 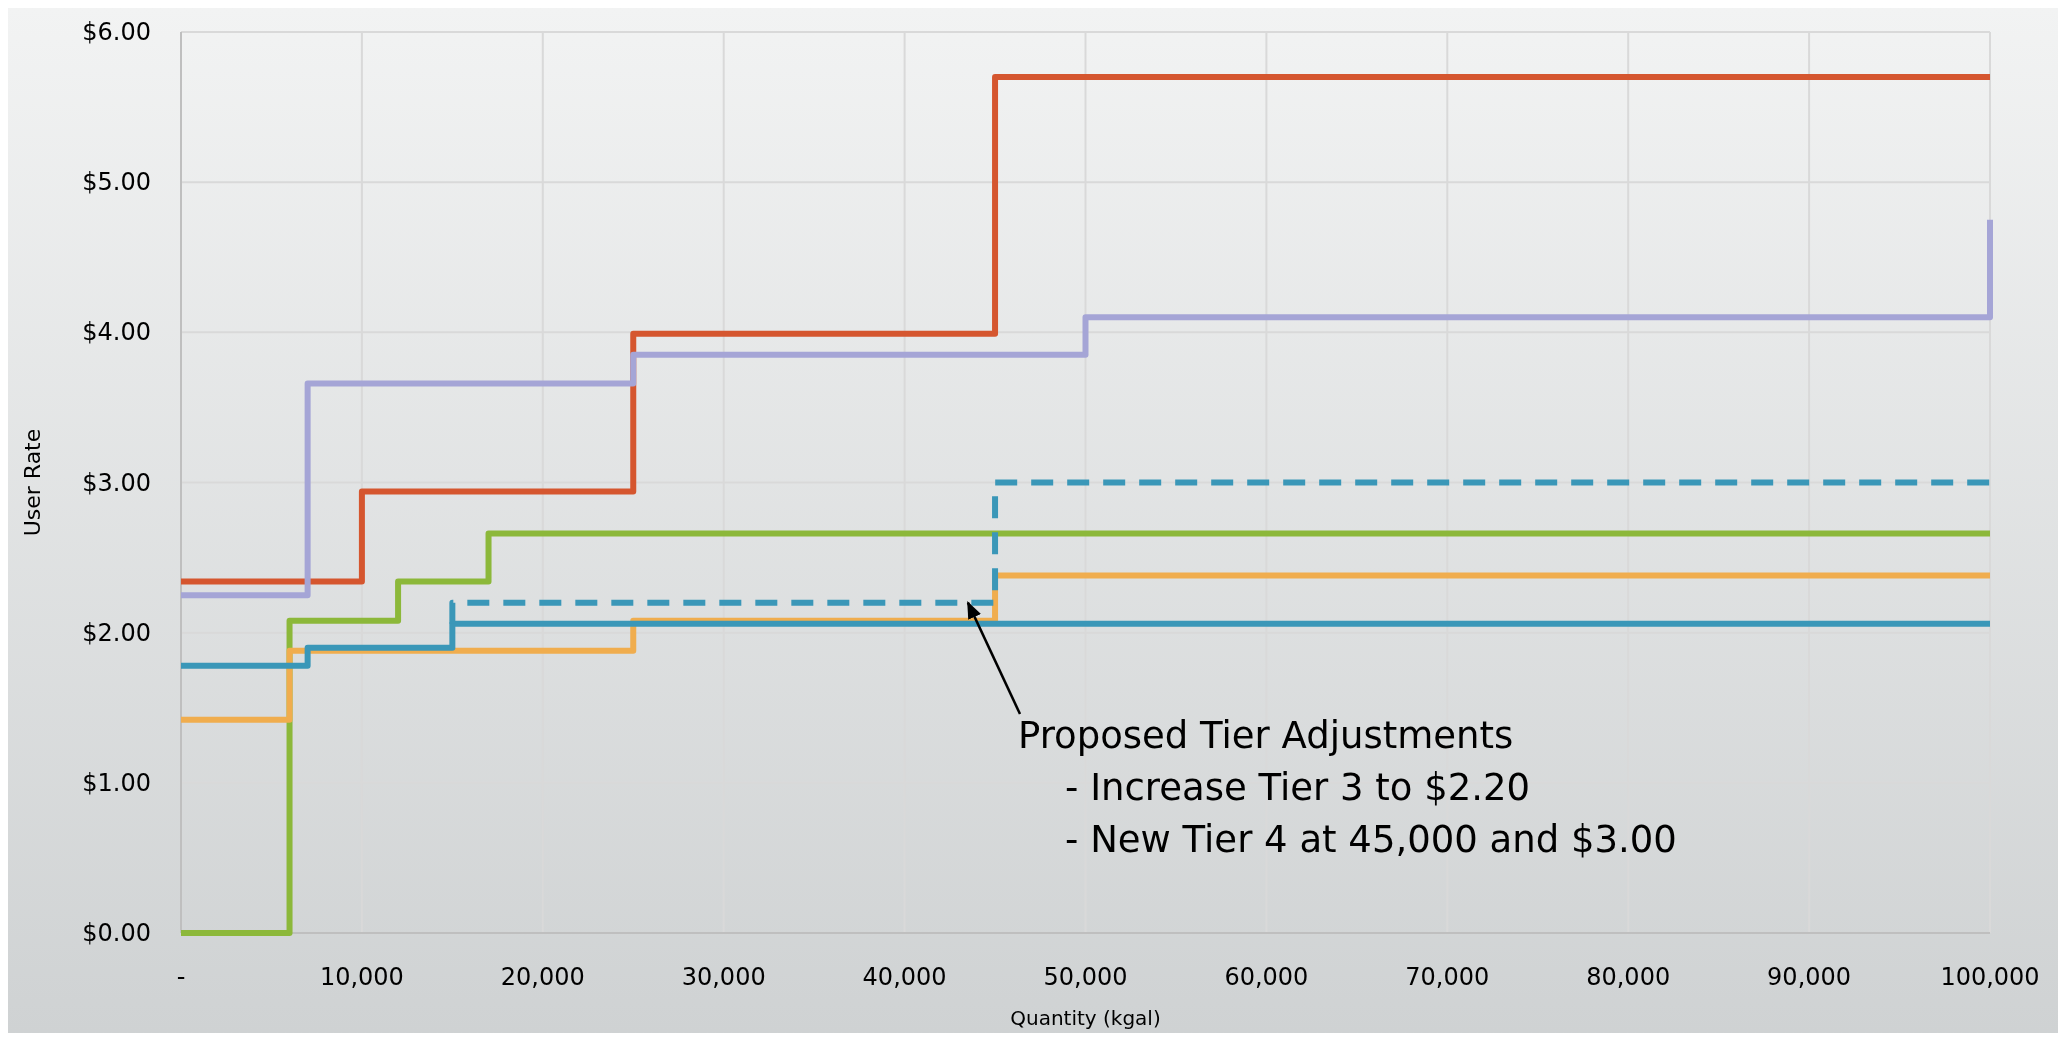 I want to click on x-tick-label: 20,000, so click(x=542, y=977).